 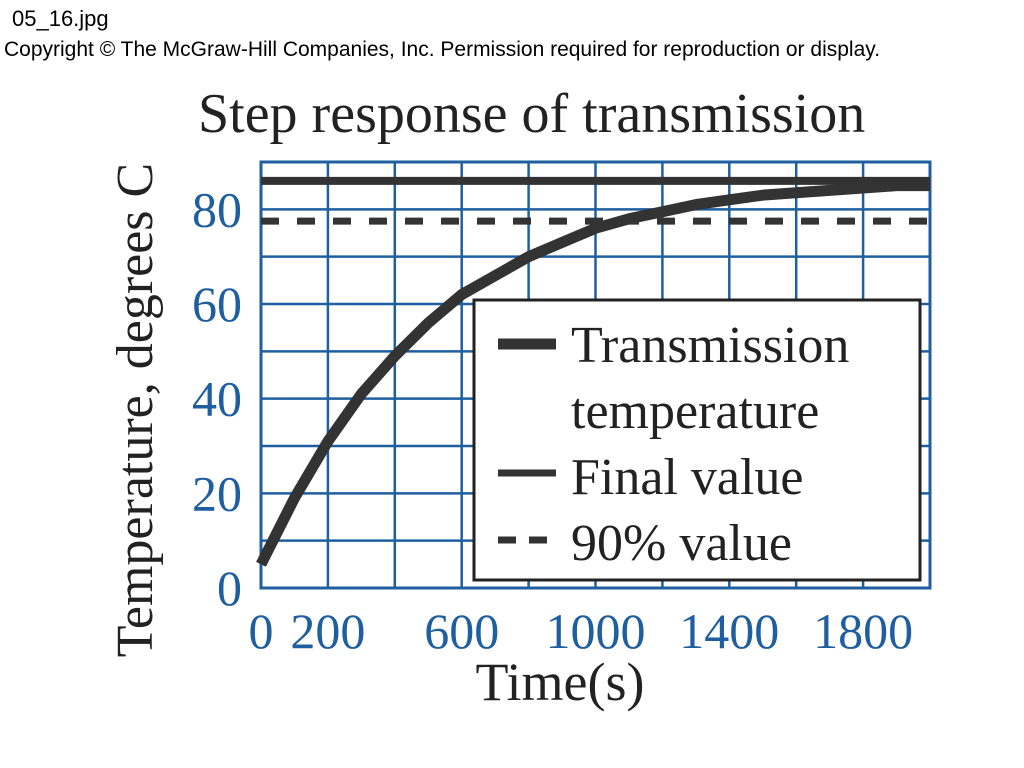 I want to click on legend-label: 90% value, so click(x=681, y=543).